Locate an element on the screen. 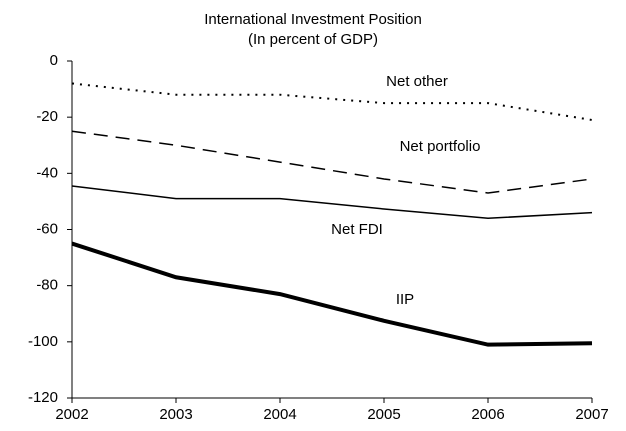  series-label: Net FDI is located at coordinates (357, 229).